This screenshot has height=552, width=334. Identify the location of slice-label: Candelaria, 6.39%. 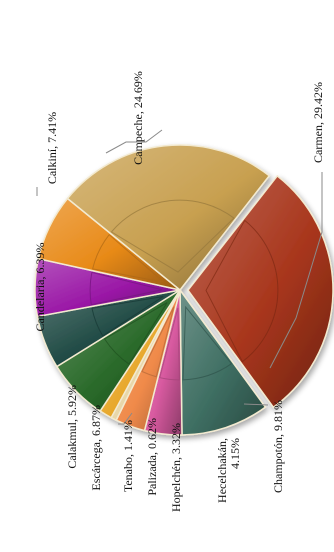
(40, 287).